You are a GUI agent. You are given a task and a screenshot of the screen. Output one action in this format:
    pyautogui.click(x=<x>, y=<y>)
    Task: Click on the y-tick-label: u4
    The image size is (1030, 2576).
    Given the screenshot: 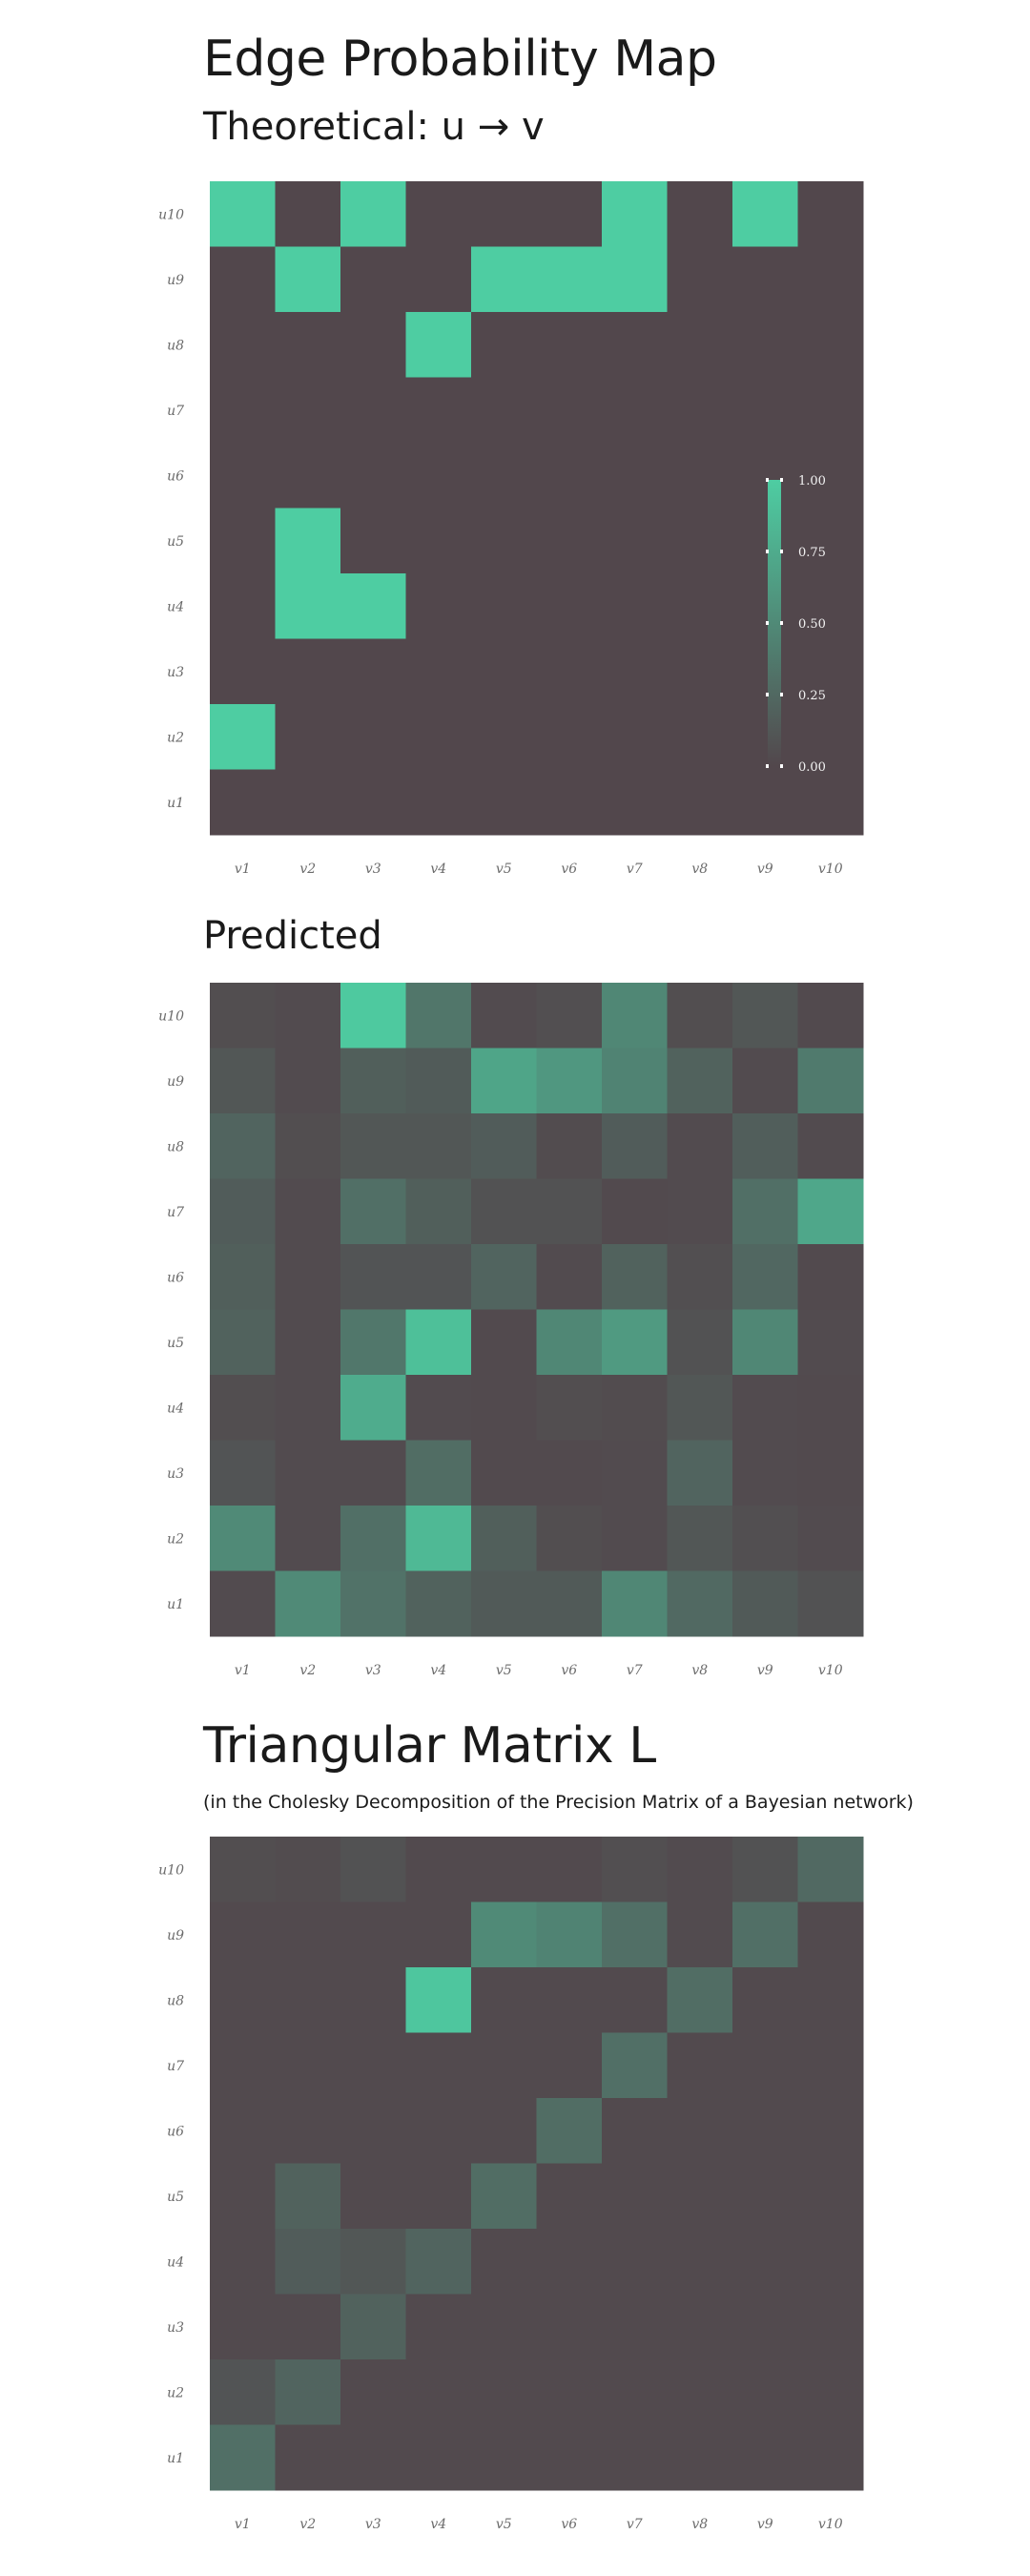 What is the action you would take?
    pyautogui.click(x=175, y=1408)
    